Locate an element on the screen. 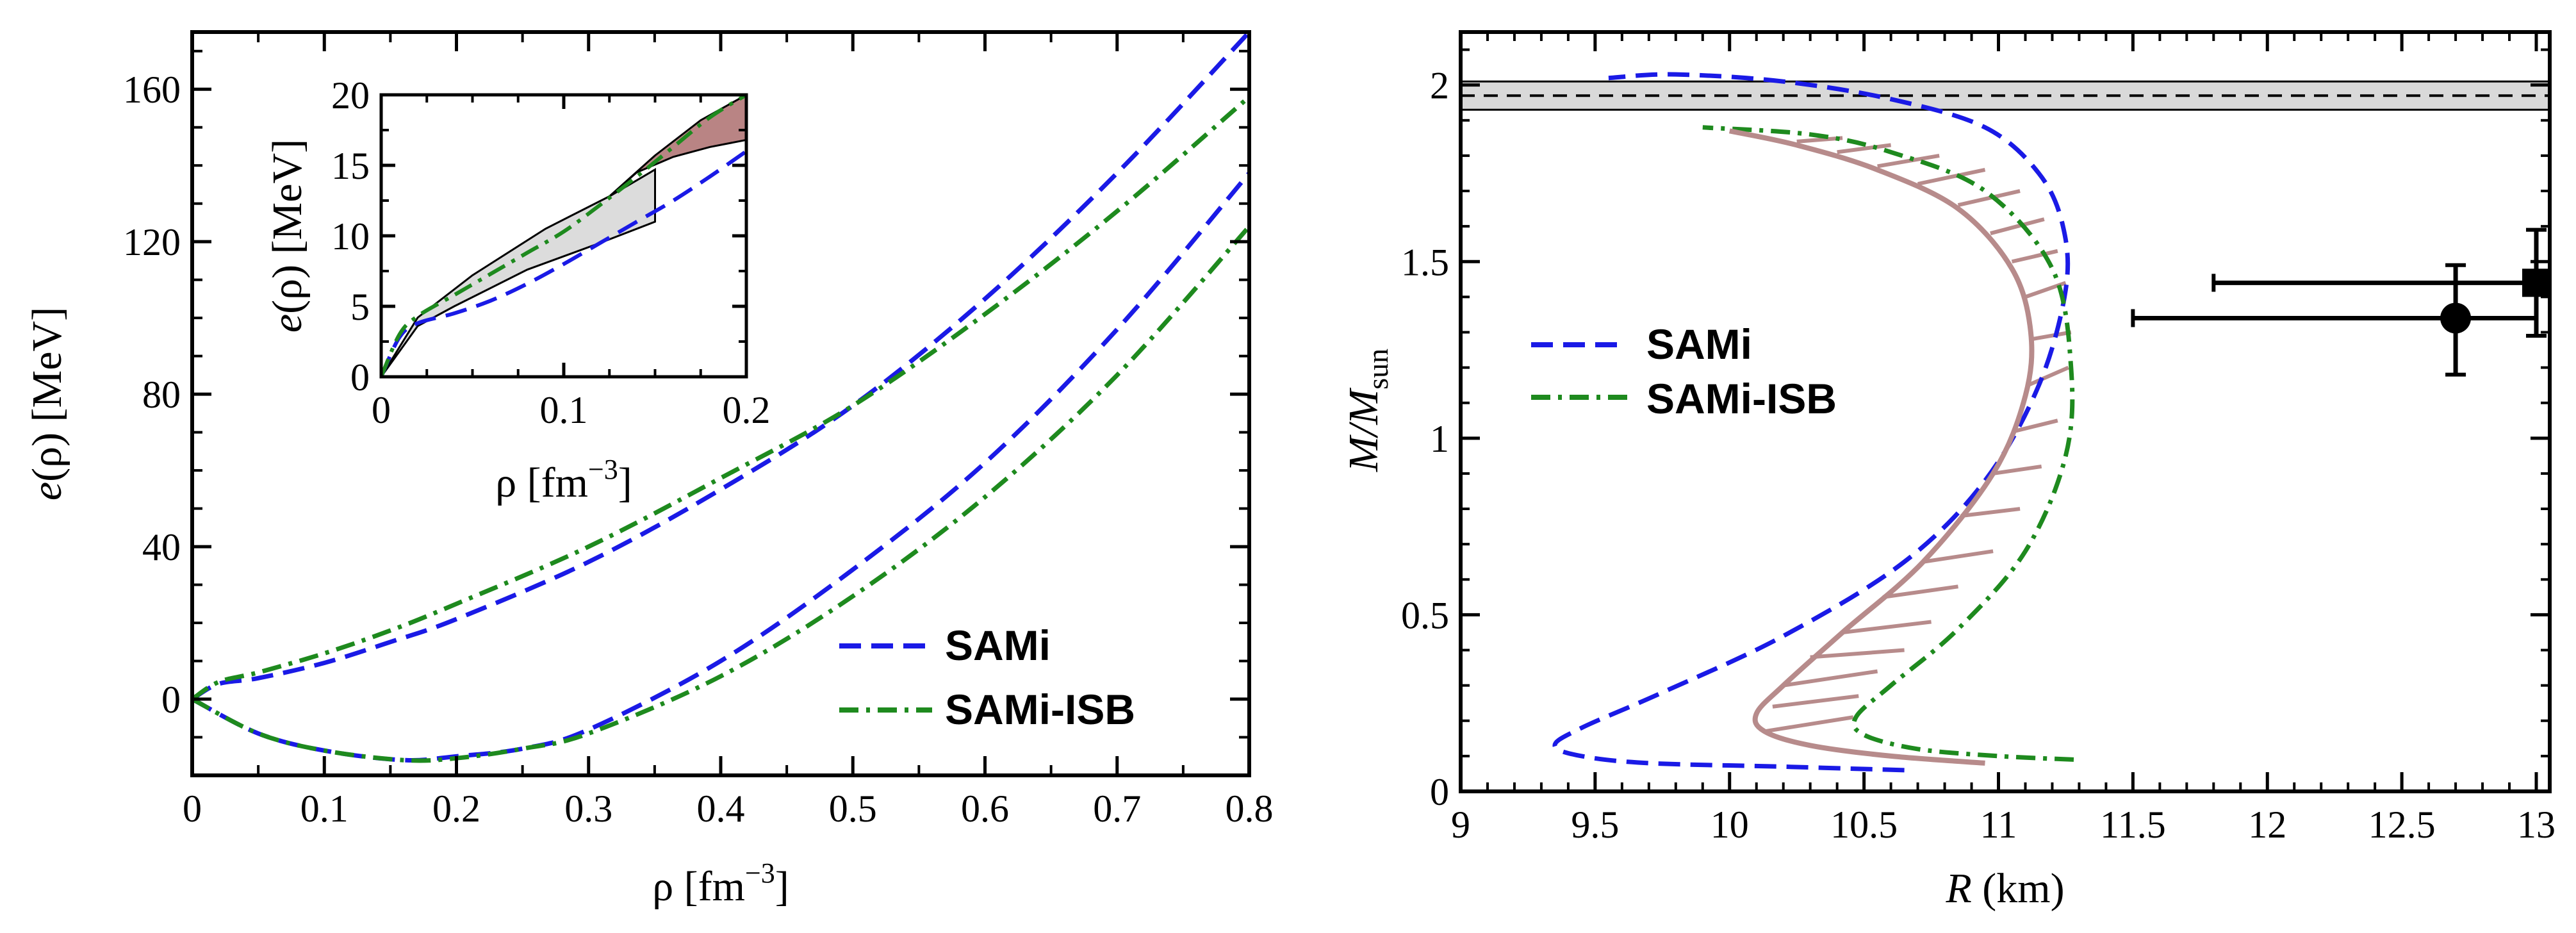 This screenshot has height=933, width=2576. left-y-tick-label: 40 is located at coordinates (161, 547).